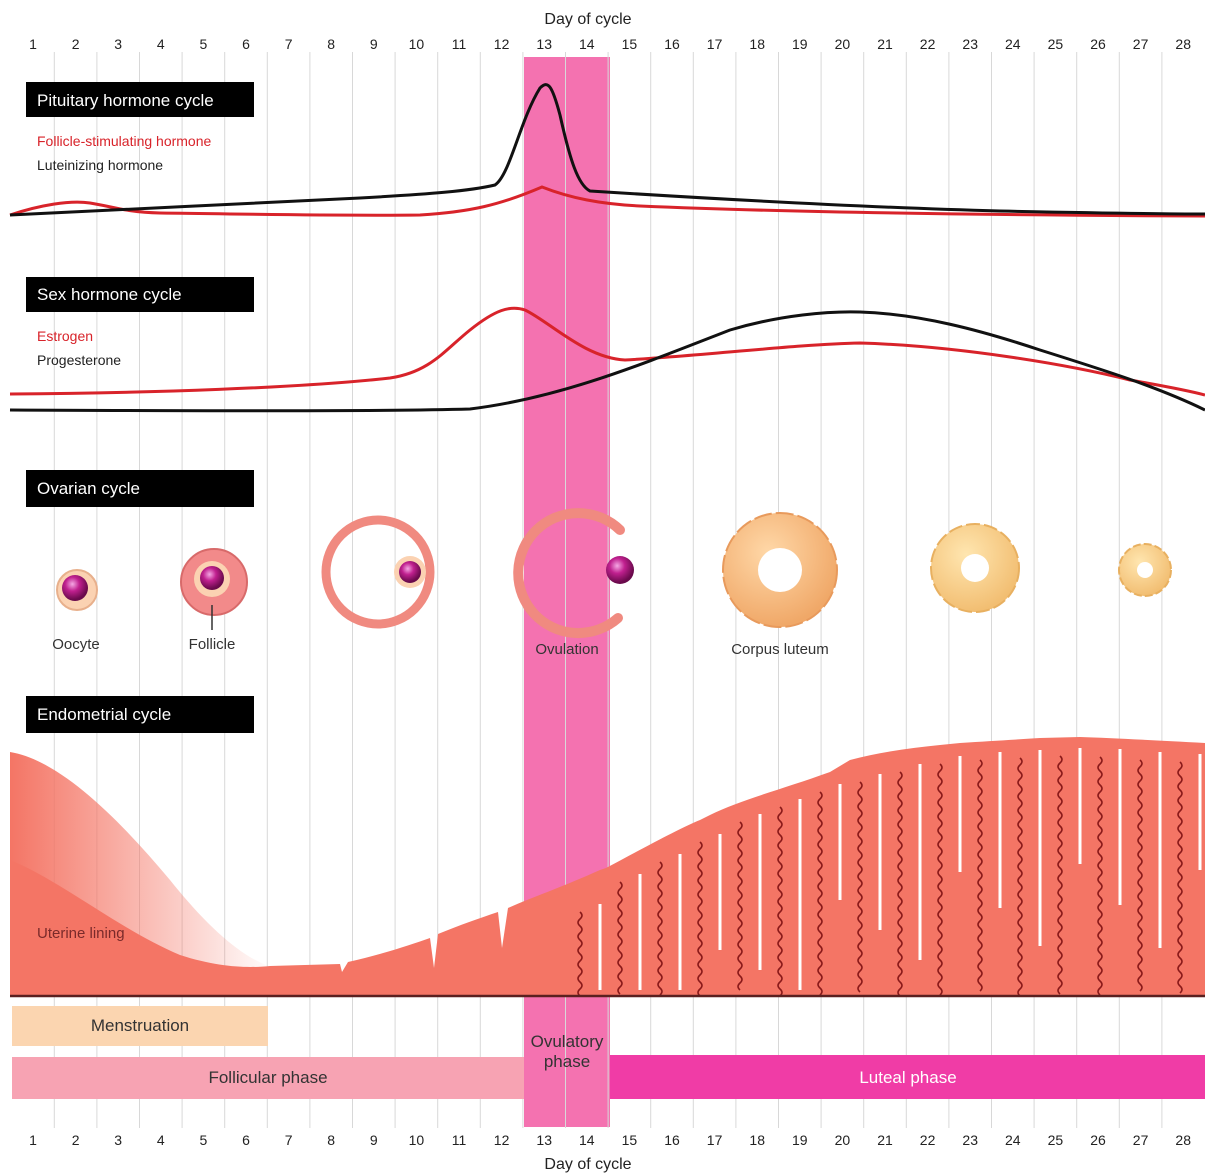  What do you see at coordinates (889, 872) in the screenshot?
I see `endometrial-glands` at bounding box center [889, 872].